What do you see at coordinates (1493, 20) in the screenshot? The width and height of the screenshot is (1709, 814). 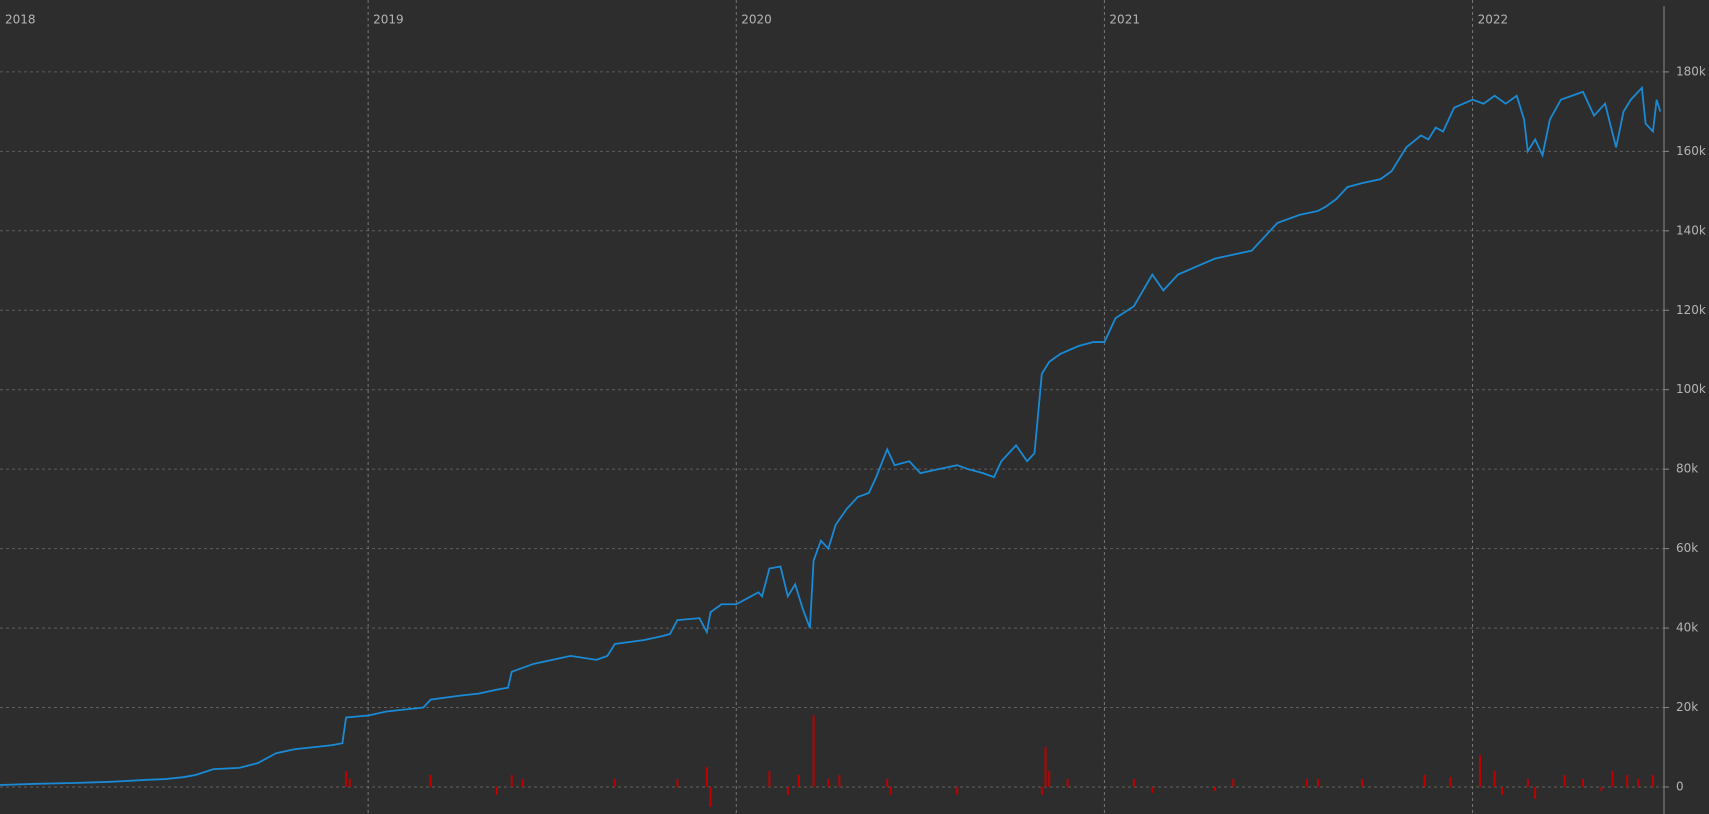 I see `x-tick-label: 2022` at bounding box center [1493, 20].